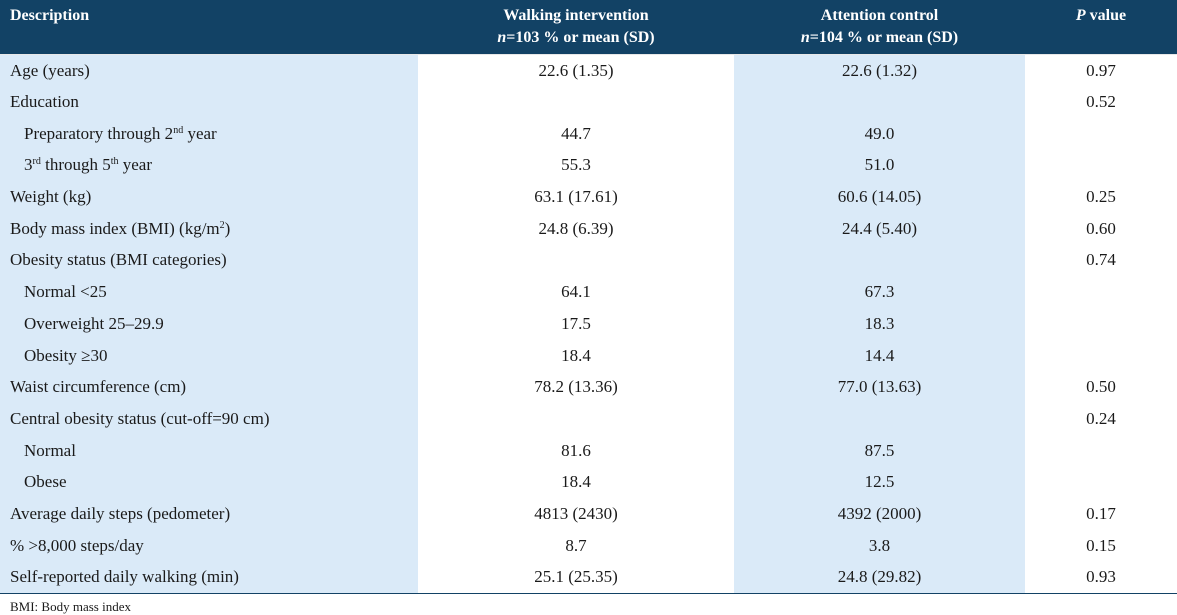 This screenshot has width=1177, height=615. I want to click on row-label: % >8,000 steps/day, so click(209, 545).